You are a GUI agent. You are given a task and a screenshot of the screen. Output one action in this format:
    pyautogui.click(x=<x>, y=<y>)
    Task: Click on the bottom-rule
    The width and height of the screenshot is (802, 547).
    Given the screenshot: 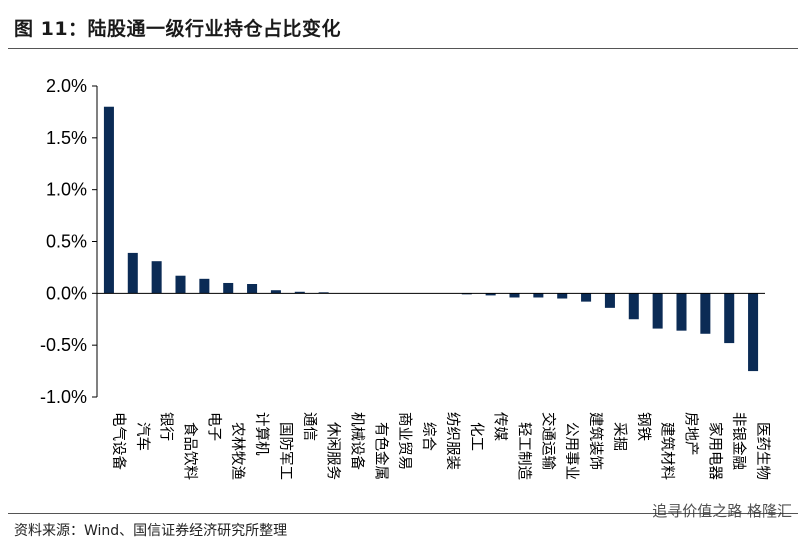 What is the action you would take?
    pyautogui.click(x=403, y=513)
    